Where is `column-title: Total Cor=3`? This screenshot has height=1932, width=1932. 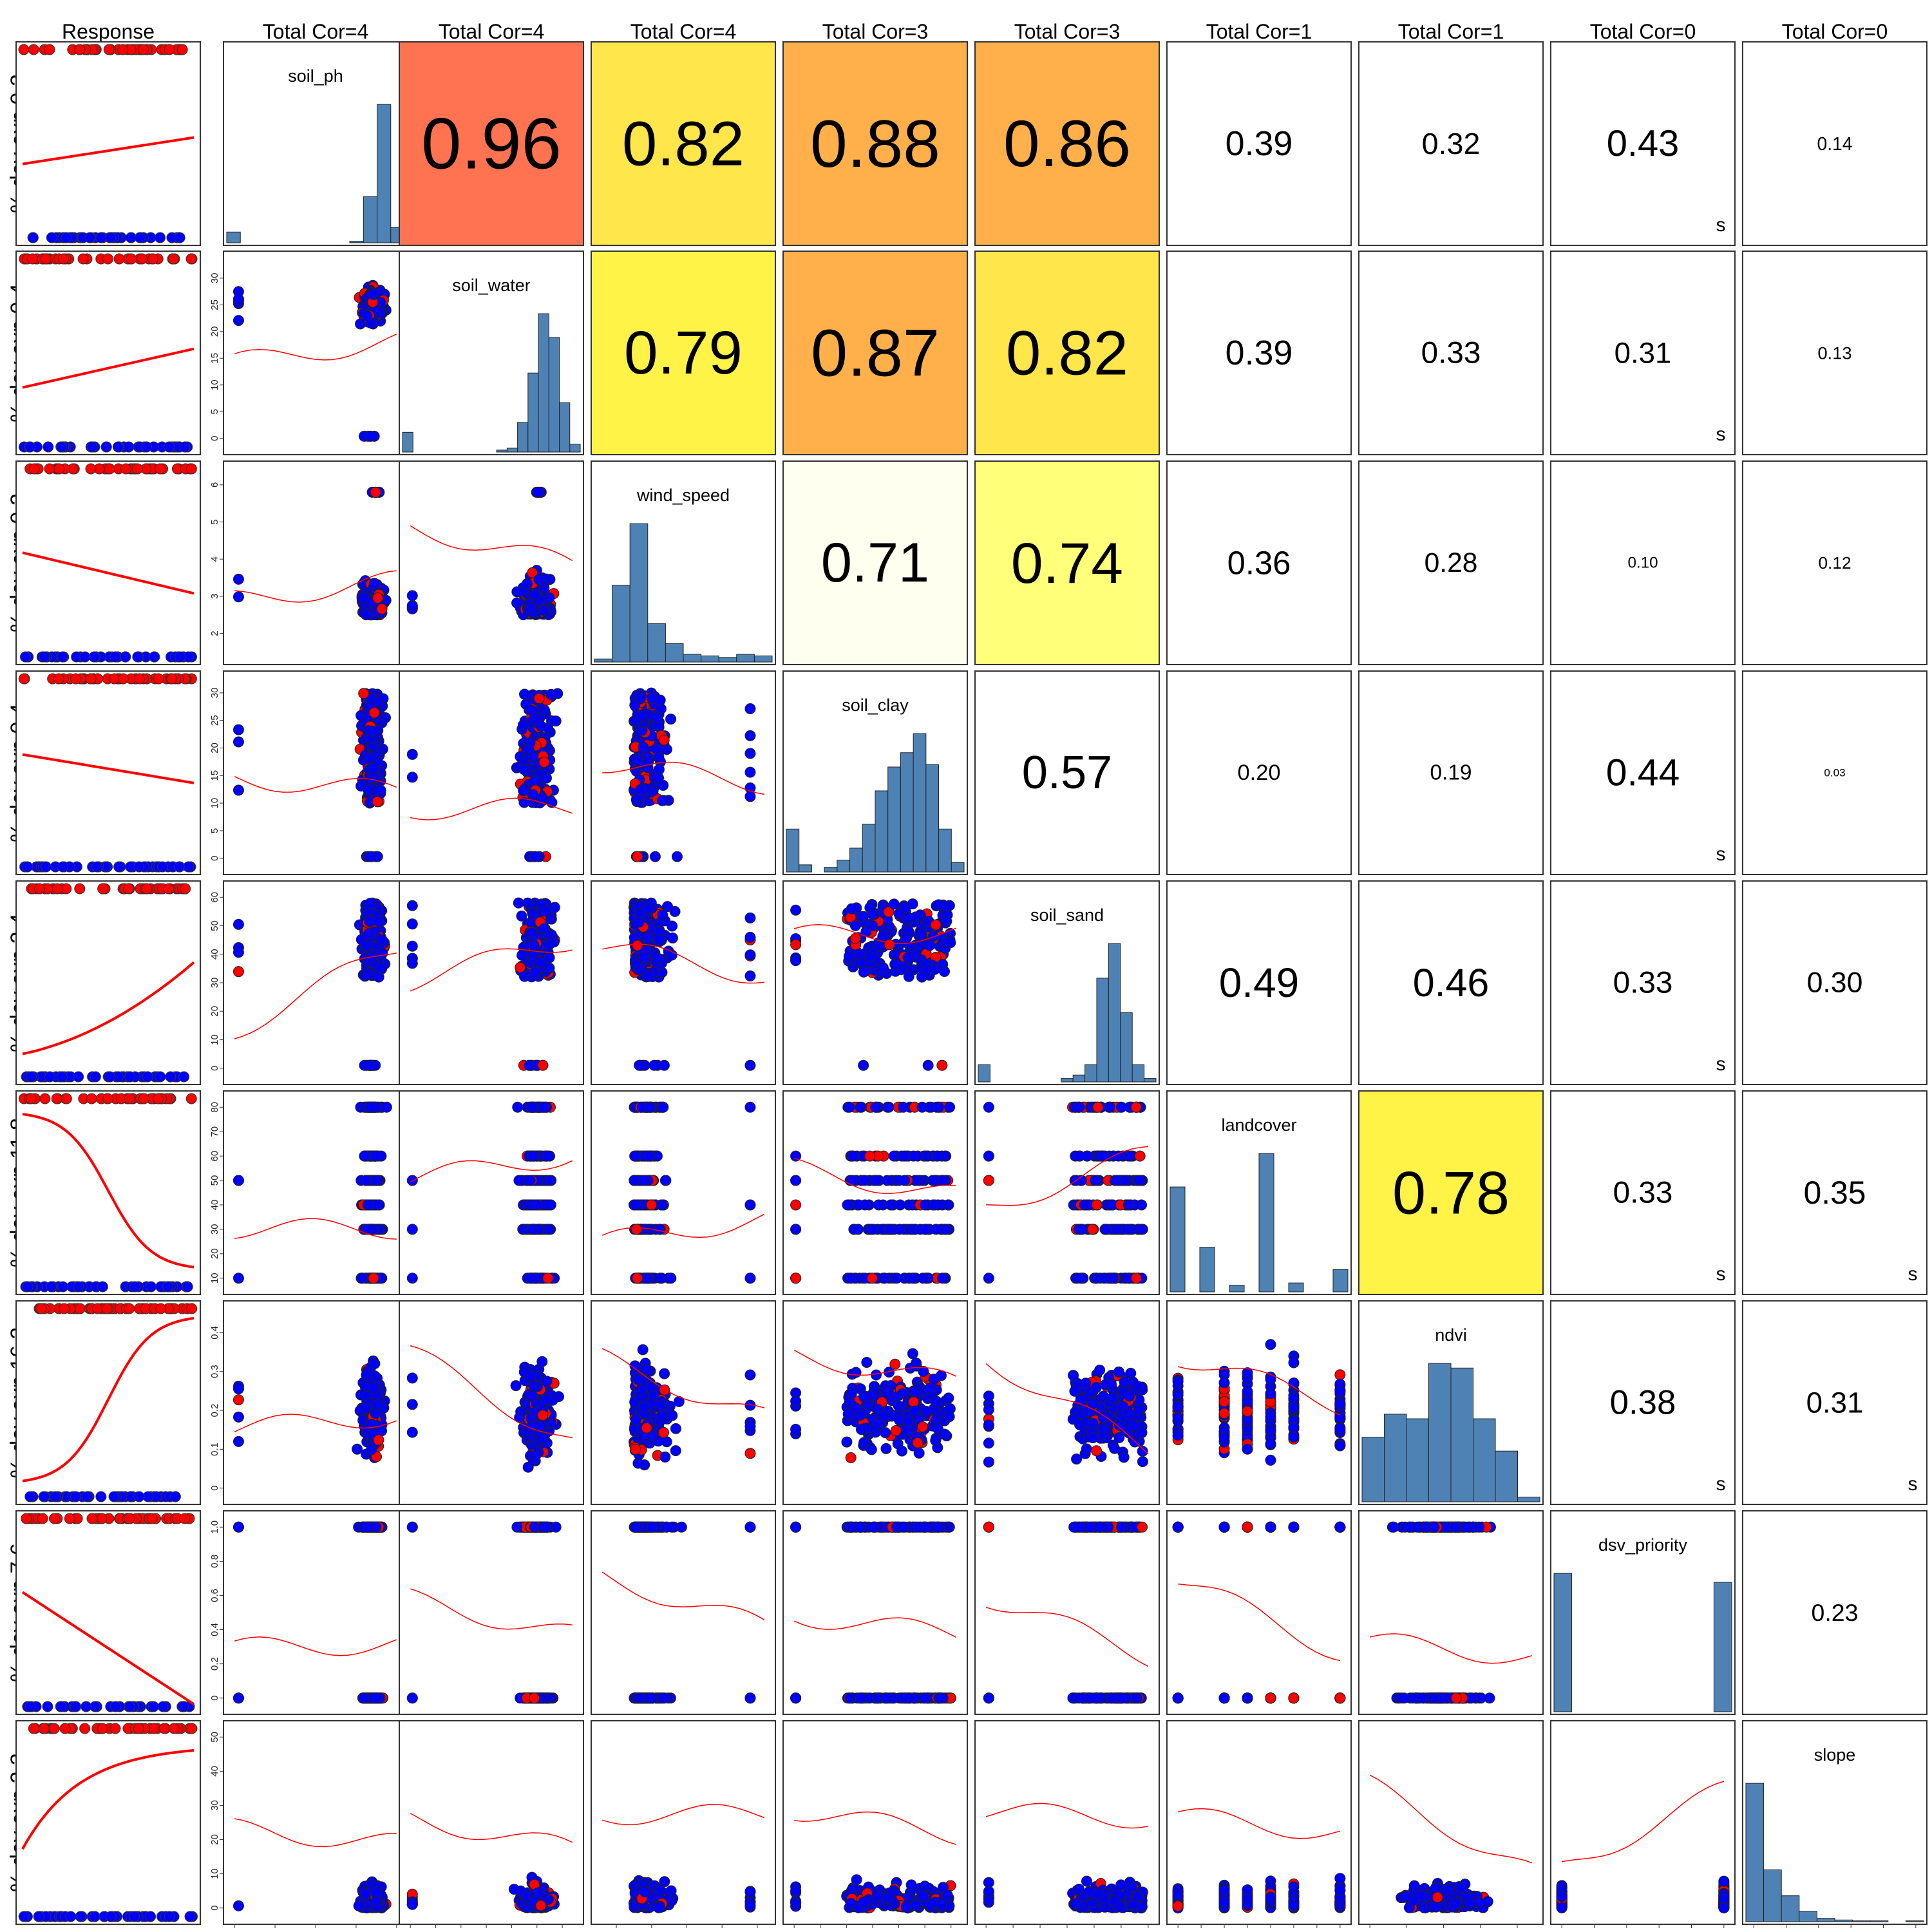 column-title: Total Cor=3 is located at coordinates (876, 32).